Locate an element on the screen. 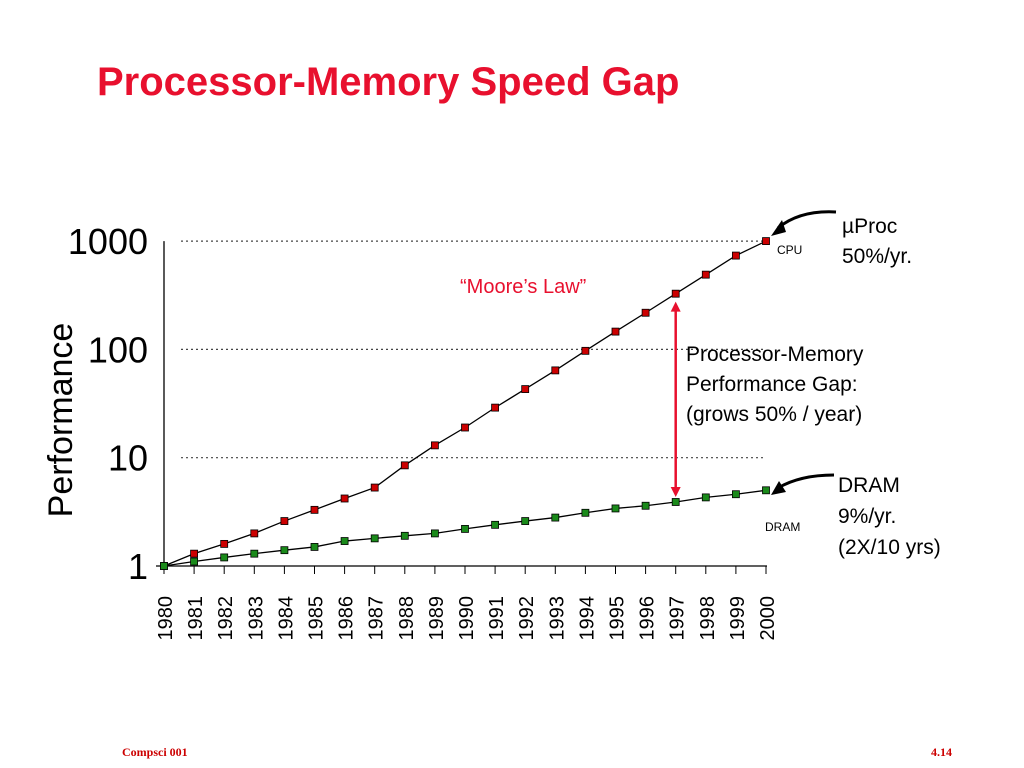 The width and height of the screenshot is (1024, 768). dram-arrowhead-icon is located at coordinates (778, 488).